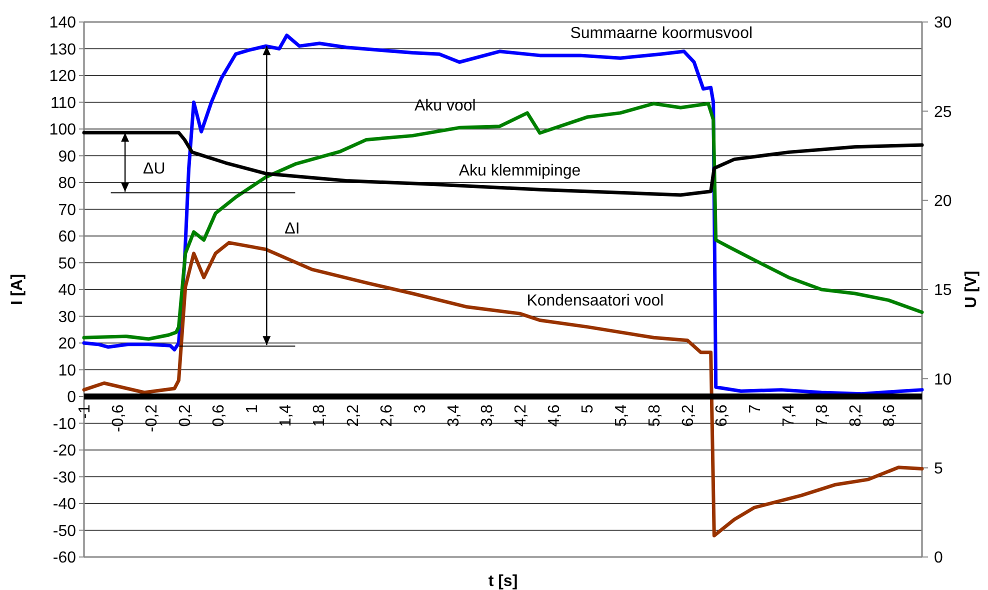 This screenshot has width=988, height=590. I want to click on x-tick-label: 0,2, so click(185, 415).